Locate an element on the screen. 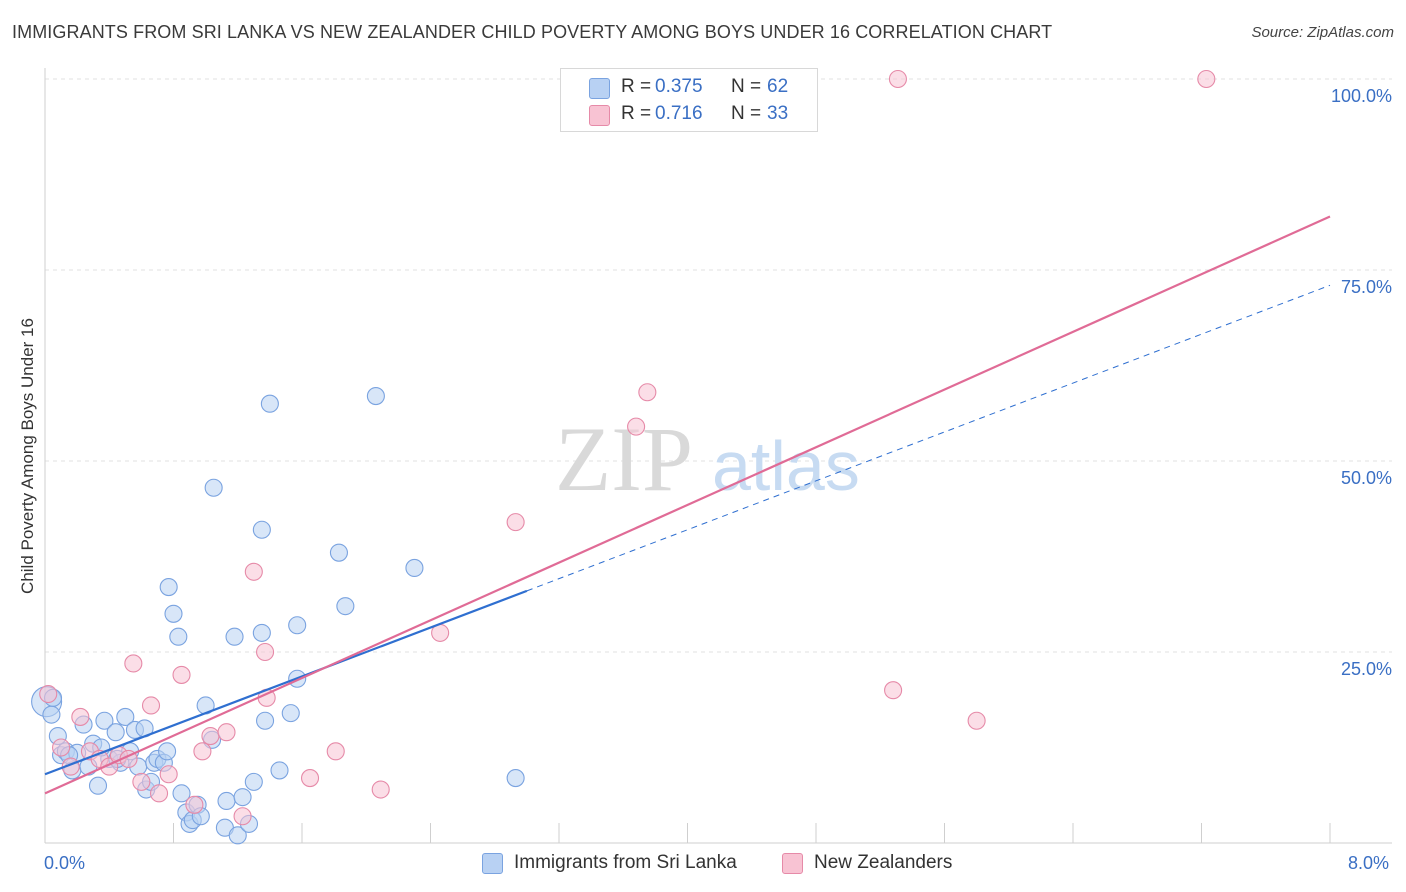  blue-trendline-solid is located at coordinates (286, 682).